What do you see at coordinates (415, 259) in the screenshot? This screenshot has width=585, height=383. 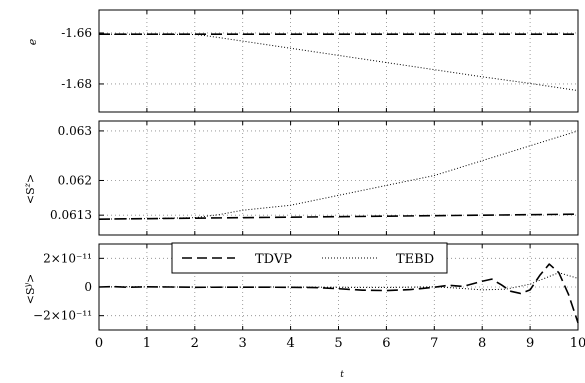 I see `legend-tebd-label: TEBD` at bounding box center [415, 259].